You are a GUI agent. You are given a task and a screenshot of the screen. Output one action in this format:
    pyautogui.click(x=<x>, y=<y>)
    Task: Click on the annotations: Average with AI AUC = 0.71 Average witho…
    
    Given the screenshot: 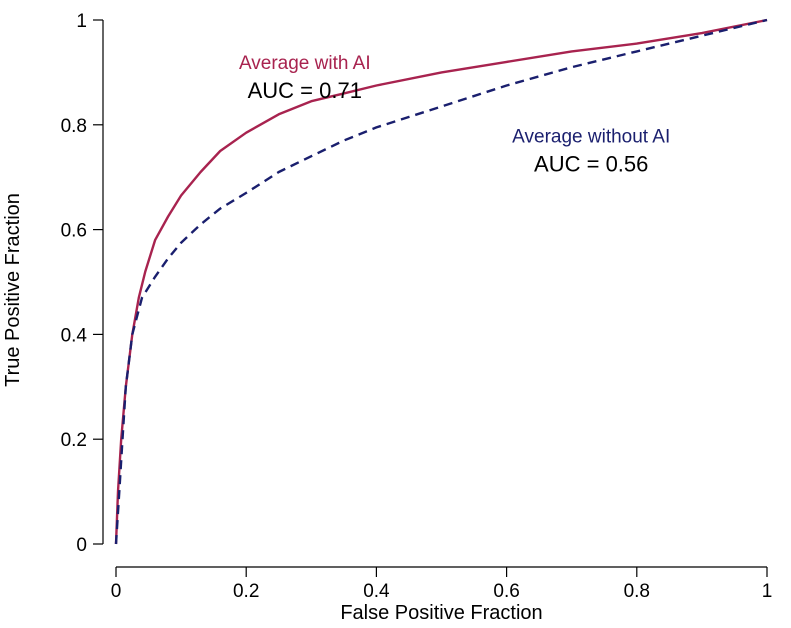 What is the action you would take?
    pyautogui.click(x=454, y=114)
    